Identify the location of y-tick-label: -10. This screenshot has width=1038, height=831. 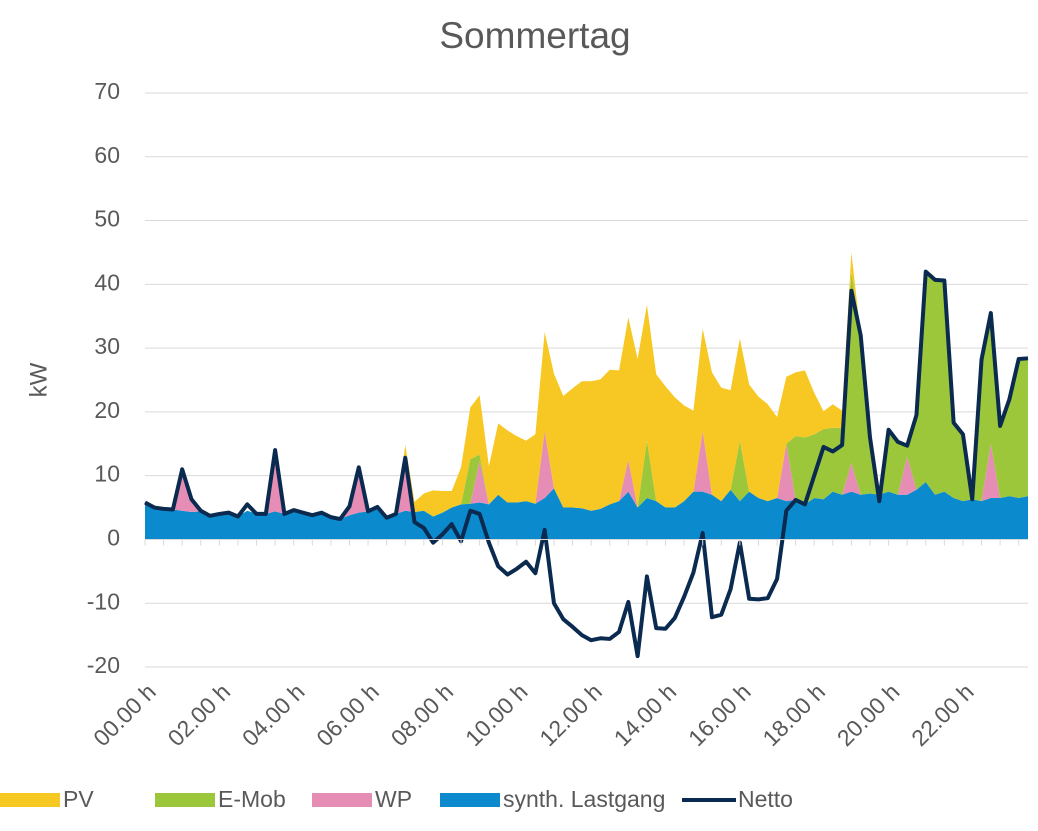
(103, 601).